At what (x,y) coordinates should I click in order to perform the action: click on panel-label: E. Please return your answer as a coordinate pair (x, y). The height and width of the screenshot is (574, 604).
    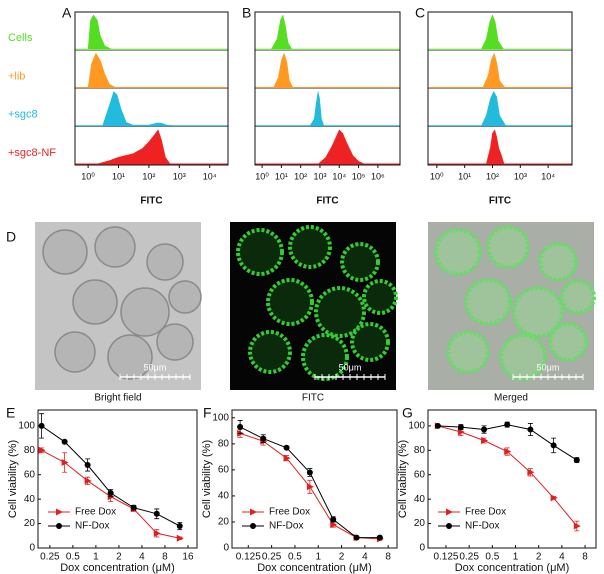
    Looking at the image, I should click on (10, 413).